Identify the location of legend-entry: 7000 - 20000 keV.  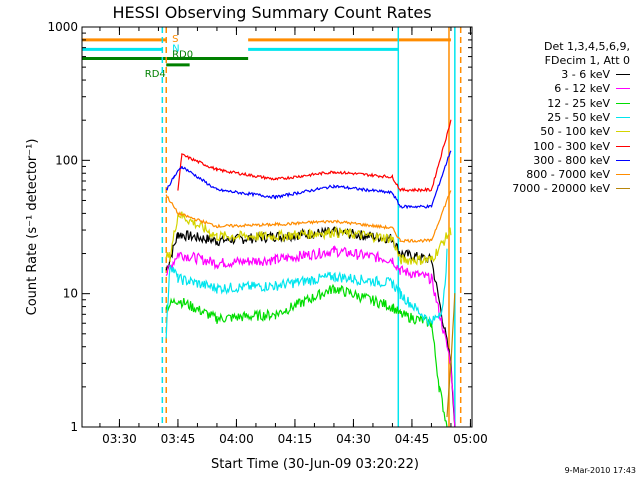
(571, 188).